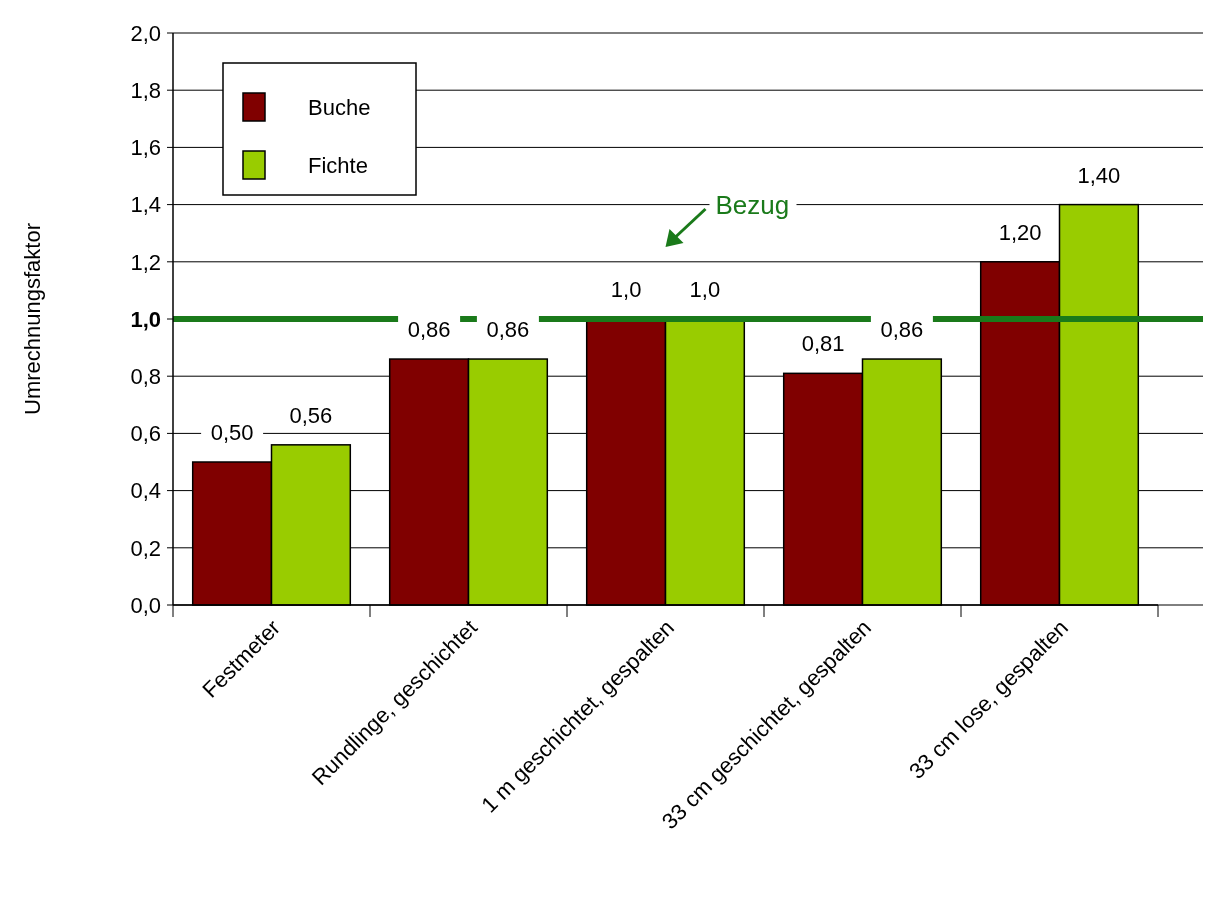 This screenshot has width=1205, height=897. I want to click on legend-label: Buche, so click(339, 107).